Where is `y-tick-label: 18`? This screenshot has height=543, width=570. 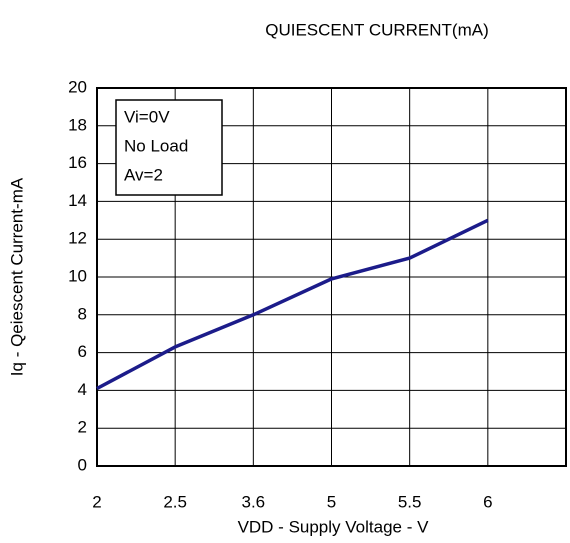
y-tick-label: 18 is located at coordinates (77, 124).